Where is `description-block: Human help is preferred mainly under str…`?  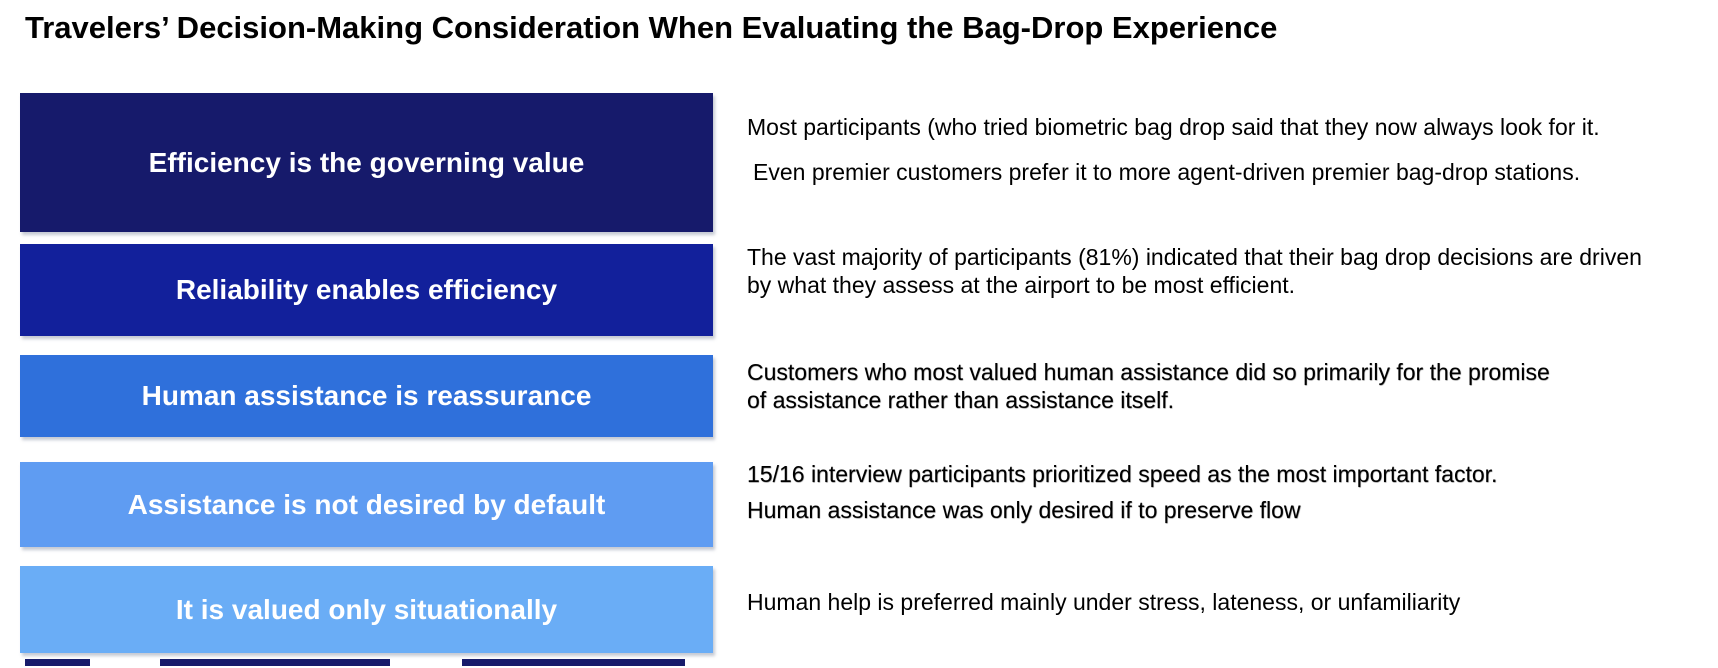 description-block: Human help is preferred mainly under str… is located at coordinates (1103, 602).